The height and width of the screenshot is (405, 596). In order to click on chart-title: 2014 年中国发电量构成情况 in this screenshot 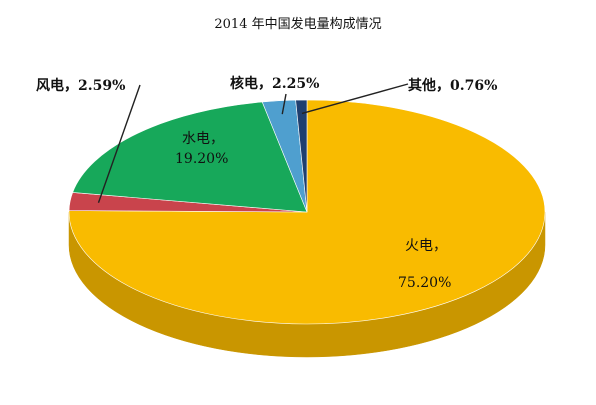, I will do `click(297, 24)`.